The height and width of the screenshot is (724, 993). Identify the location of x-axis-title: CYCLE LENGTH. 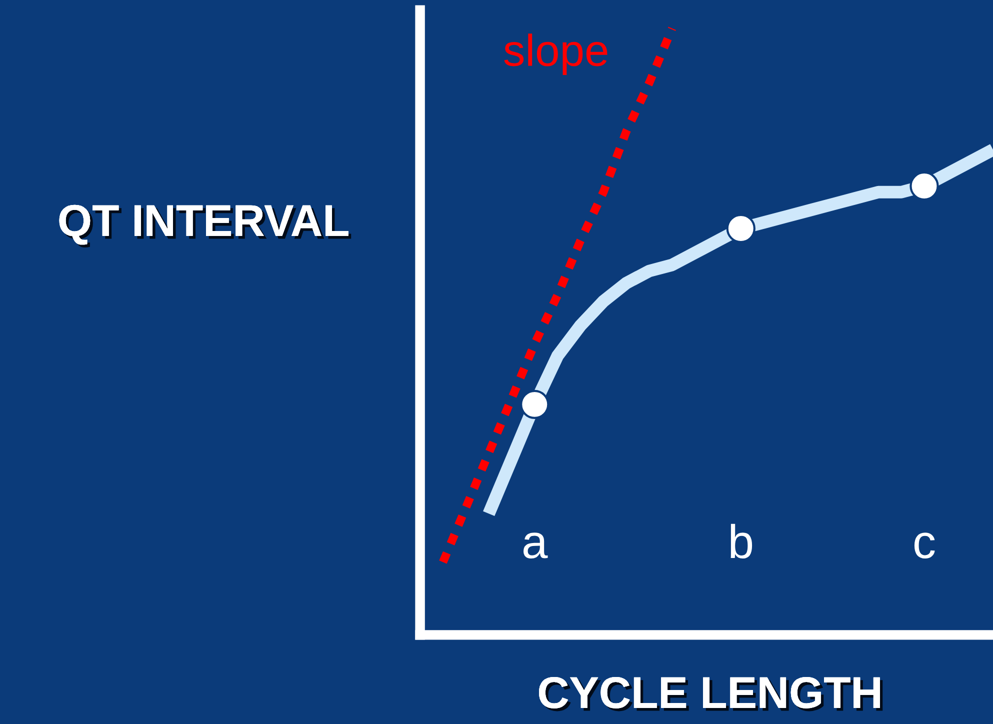
(710, 694).